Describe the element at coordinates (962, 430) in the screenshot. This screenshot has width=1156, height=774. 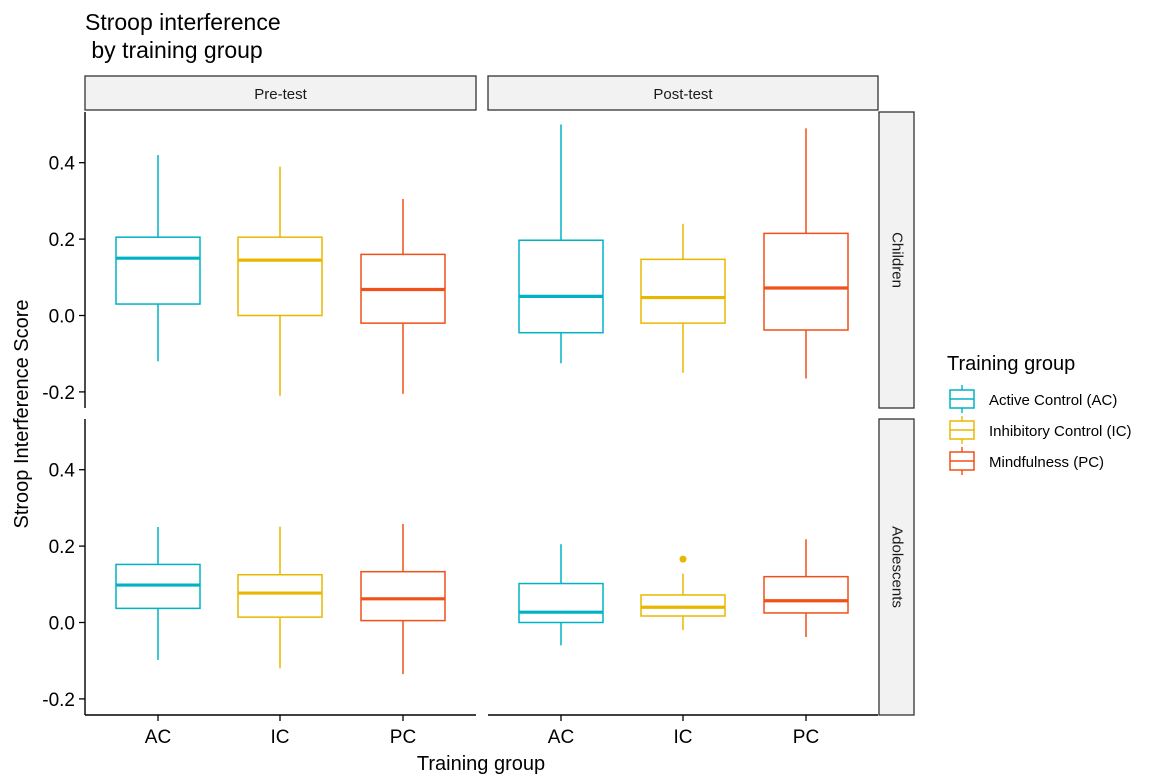
I see `legend-key-ic` at that location.